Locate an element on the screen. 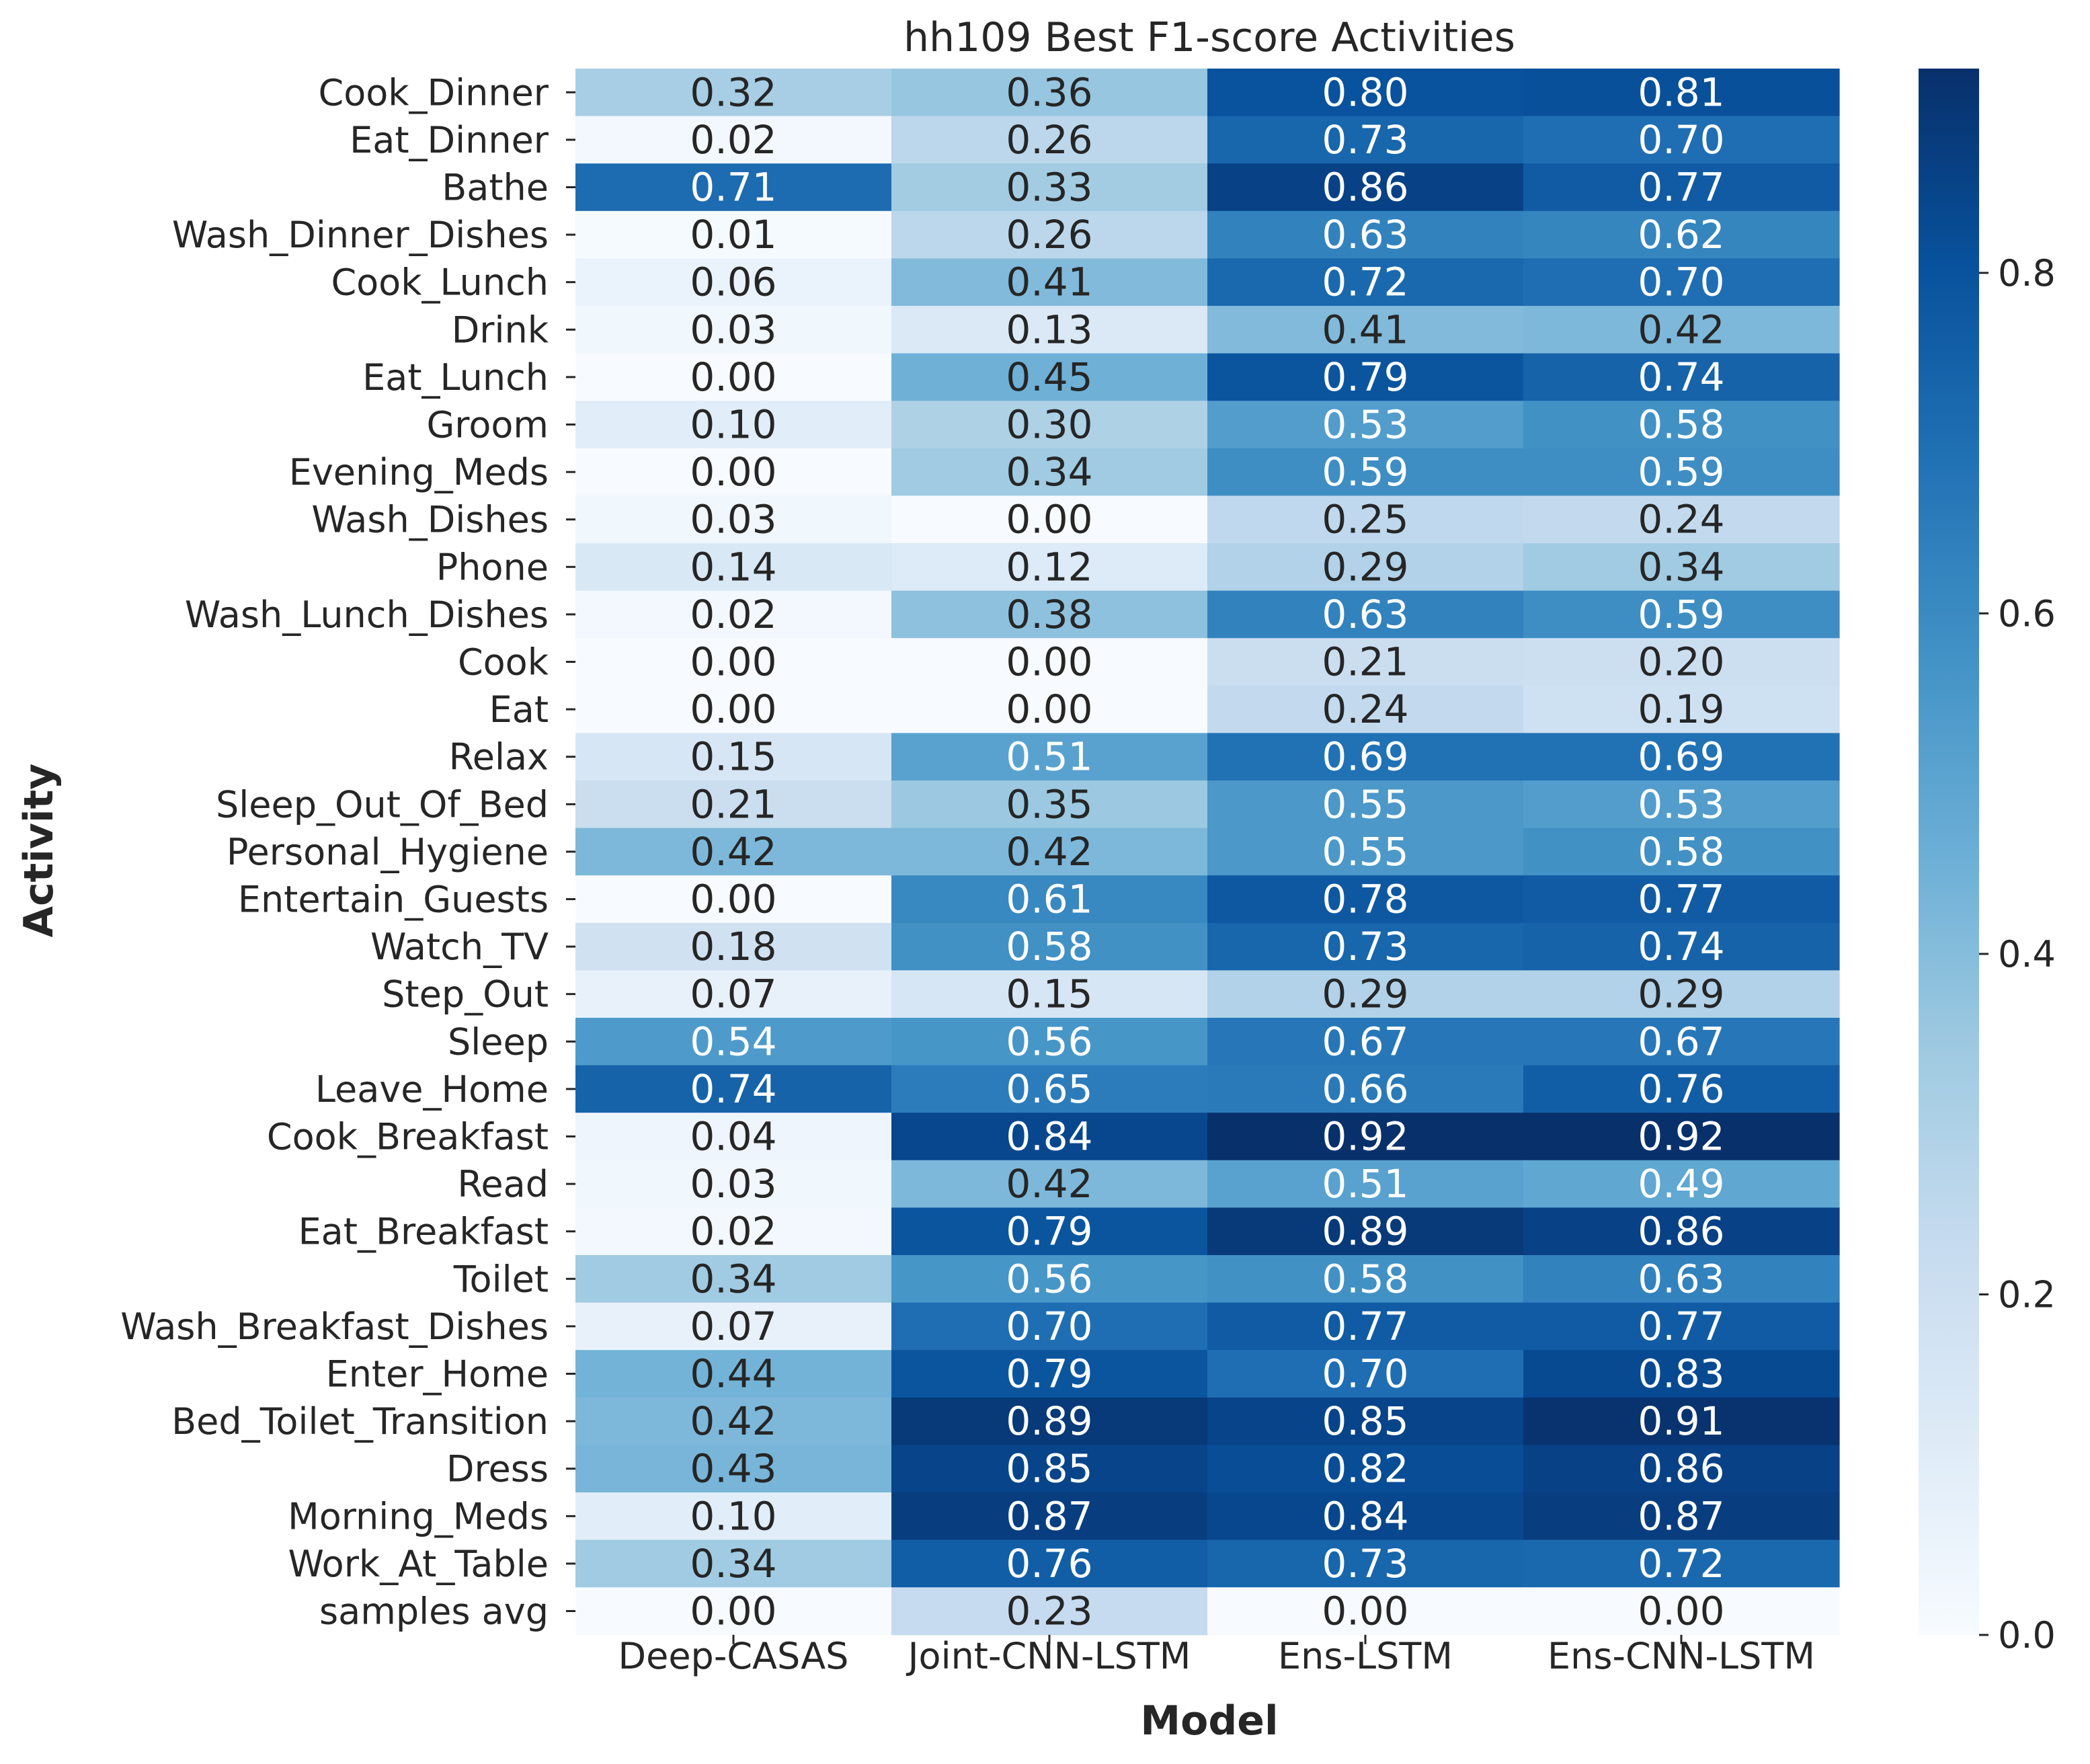 This screenshot has width=2090, height=1764. cell-value-label: 0.04 is located at coordinates (733, 1137).